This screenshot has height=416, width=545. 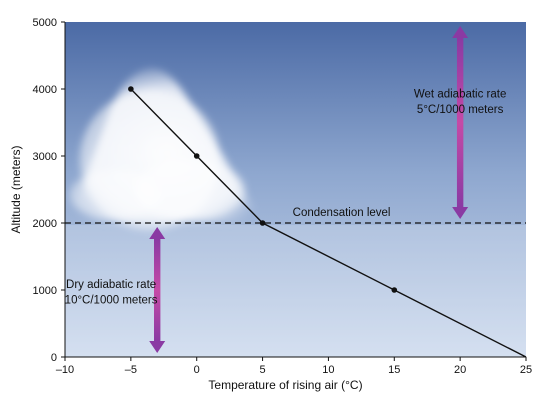 I want to click on y-tick-label: 1000, so click(x=45, y=291).